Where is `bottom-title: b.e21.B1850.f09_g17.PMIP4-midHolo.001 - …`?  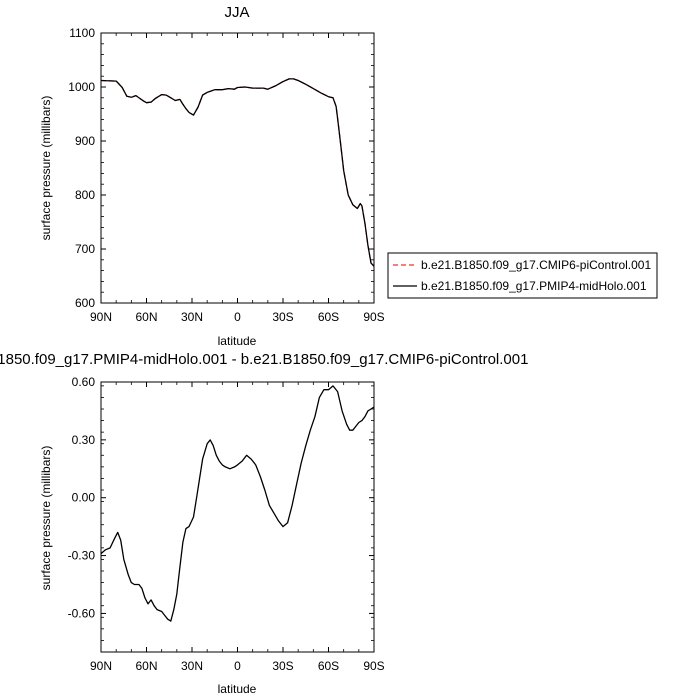
bottom-title: b.e21.B1850.f09_g17.PMIP4-midHolo.001 - … is located at coordinates (264, 359).